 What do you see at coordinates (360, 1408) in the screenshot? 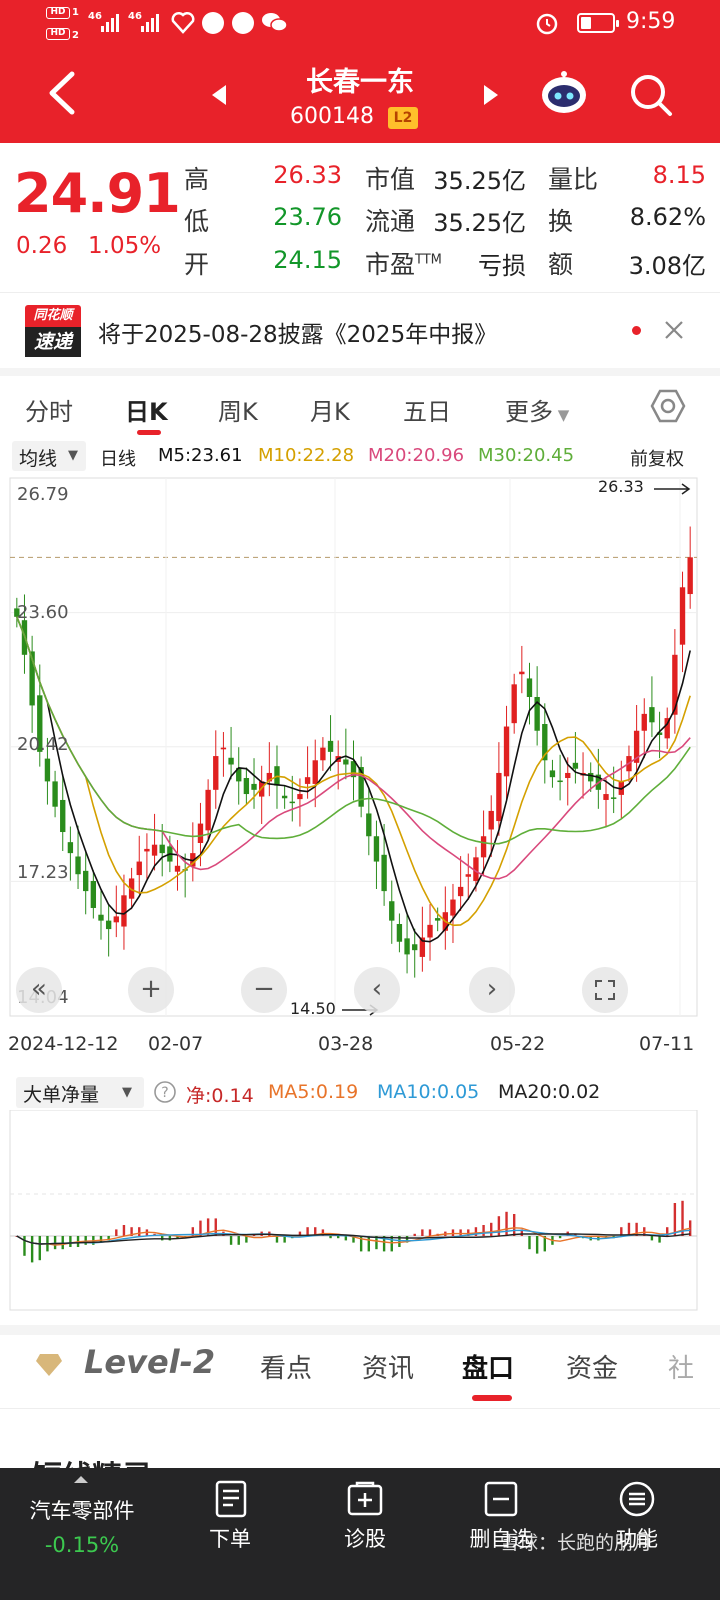
I see `divider` at bounding box center [360, 1408].